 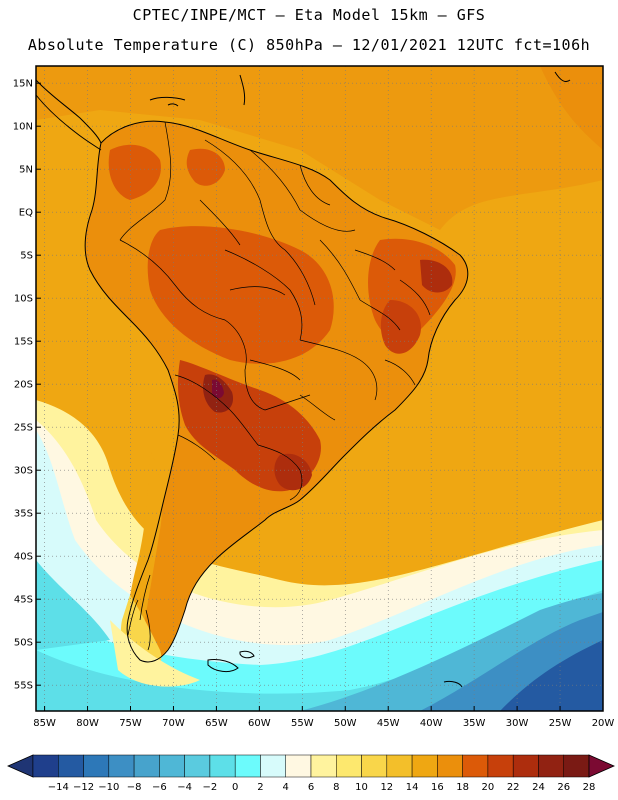 What do you see at coordinates (26, 213) in the screenshot?
I see `lat-label: EQ` at bounding box center [26, 213].